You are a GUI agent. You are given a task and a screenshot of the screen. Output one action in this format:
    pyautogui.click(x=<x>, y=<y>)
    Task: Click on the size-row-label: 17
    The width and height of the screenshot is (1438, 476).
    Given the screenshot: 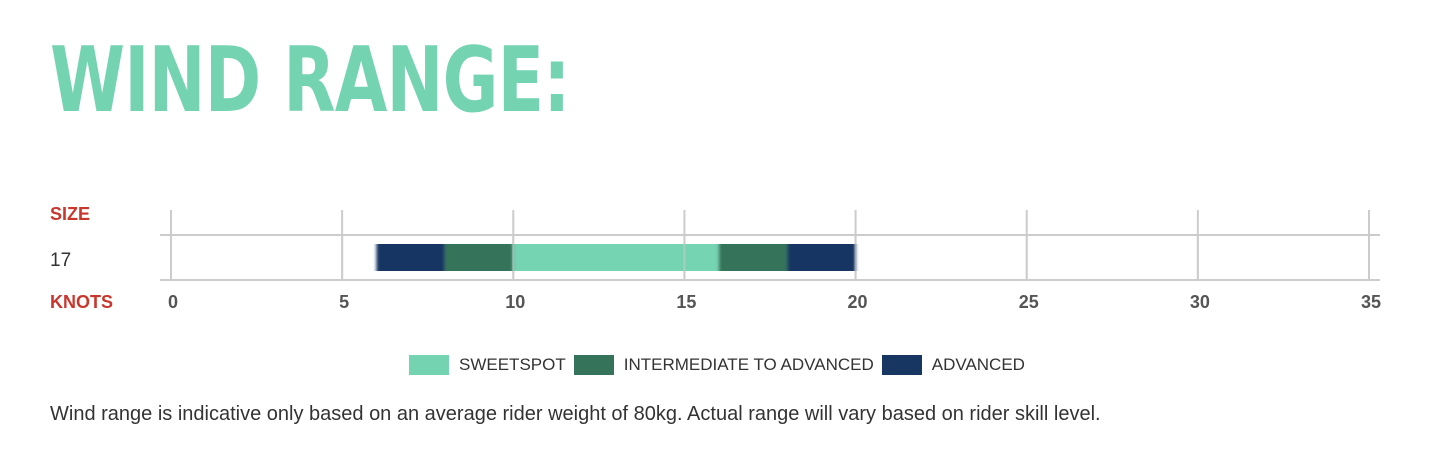 What is the action you would take?
    pyautogui.click(x=60, y=260)
    